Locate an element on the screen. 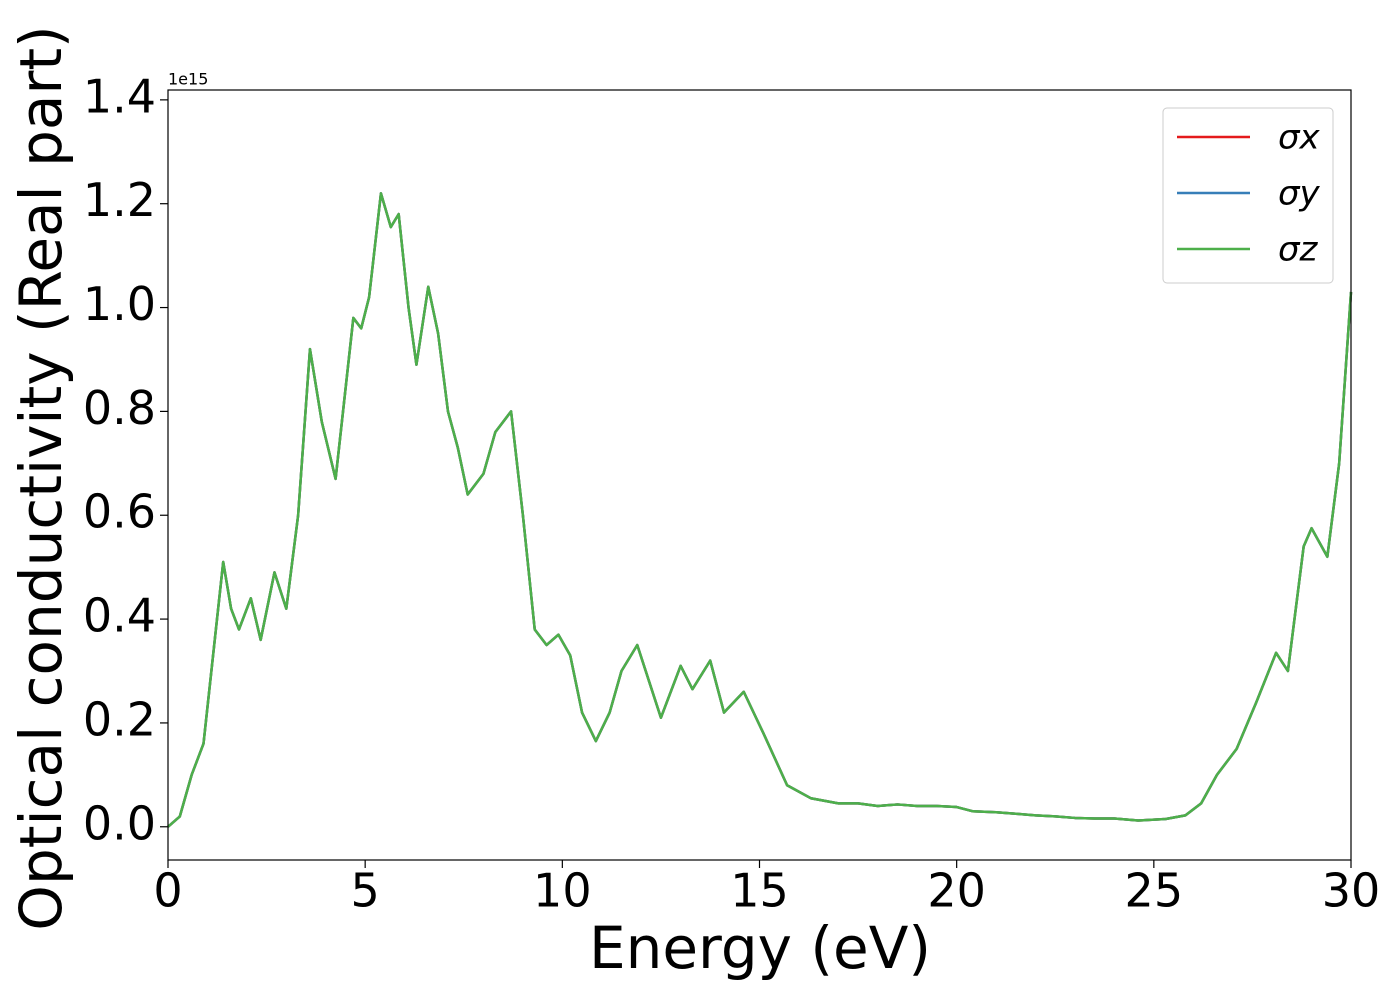 The image size is (1400, 1000). legend-label: σy is located at coordinates (1299, 194).